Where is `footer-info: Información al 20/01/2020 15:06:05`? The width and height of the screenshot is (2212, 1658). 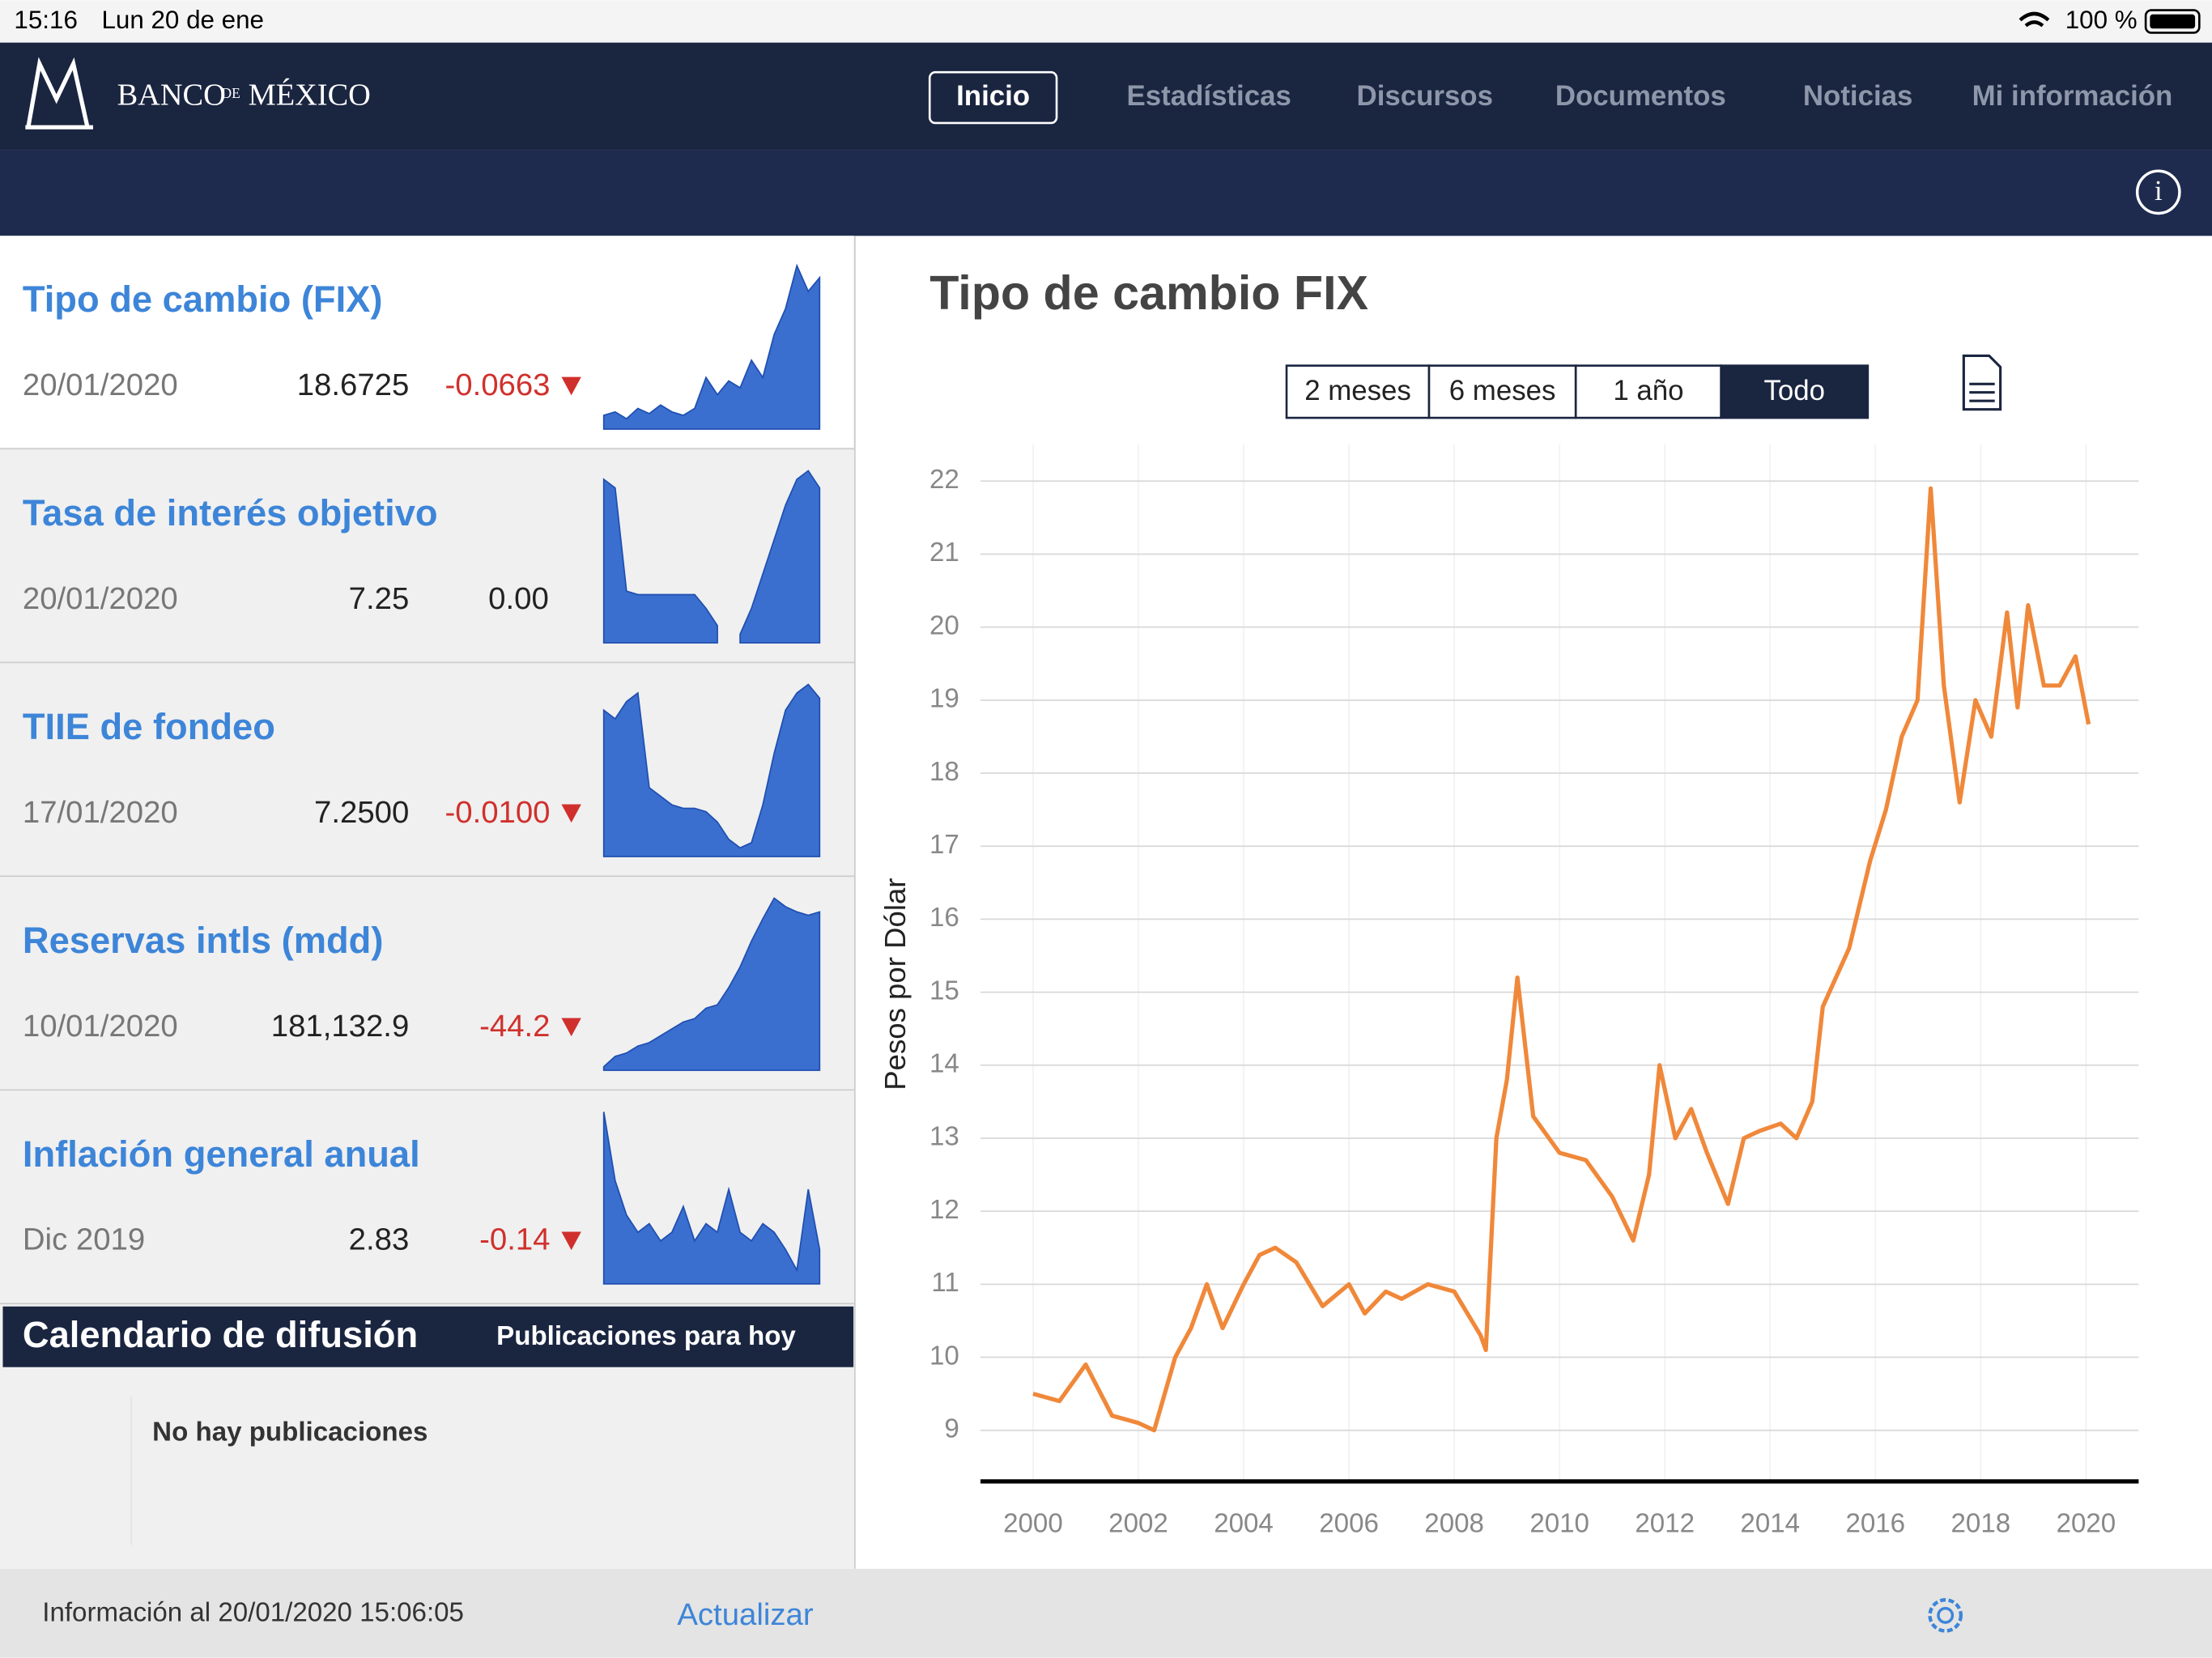 footer-info: Información al 20/01/2020 15:06:05 is located at coordinates (253, 1612).